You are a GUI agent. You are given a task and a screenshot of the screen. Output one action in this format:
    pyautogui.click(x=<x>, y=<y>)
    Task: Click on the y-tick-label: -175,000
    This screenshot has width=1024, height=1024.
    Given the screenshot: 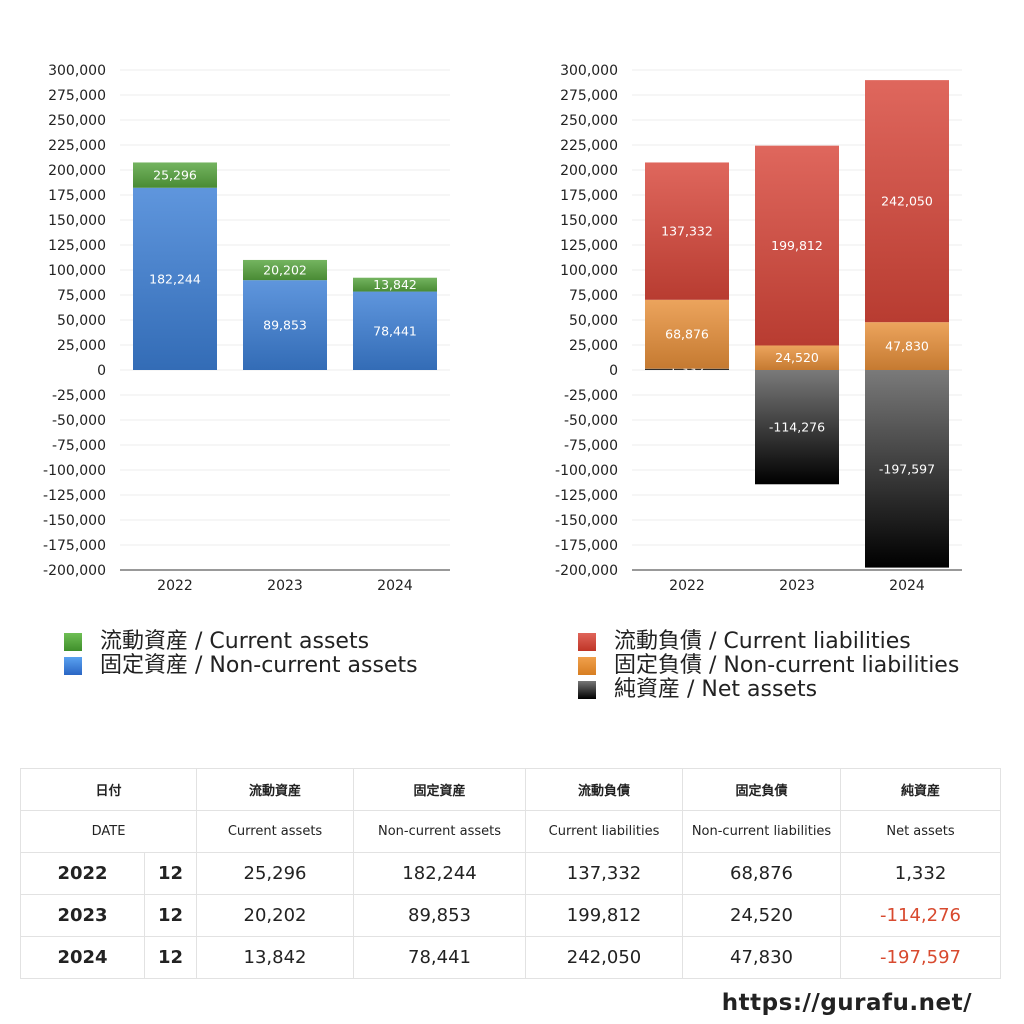 What is the action you would take?
    pyautogui.click(x=74, y=546)
    